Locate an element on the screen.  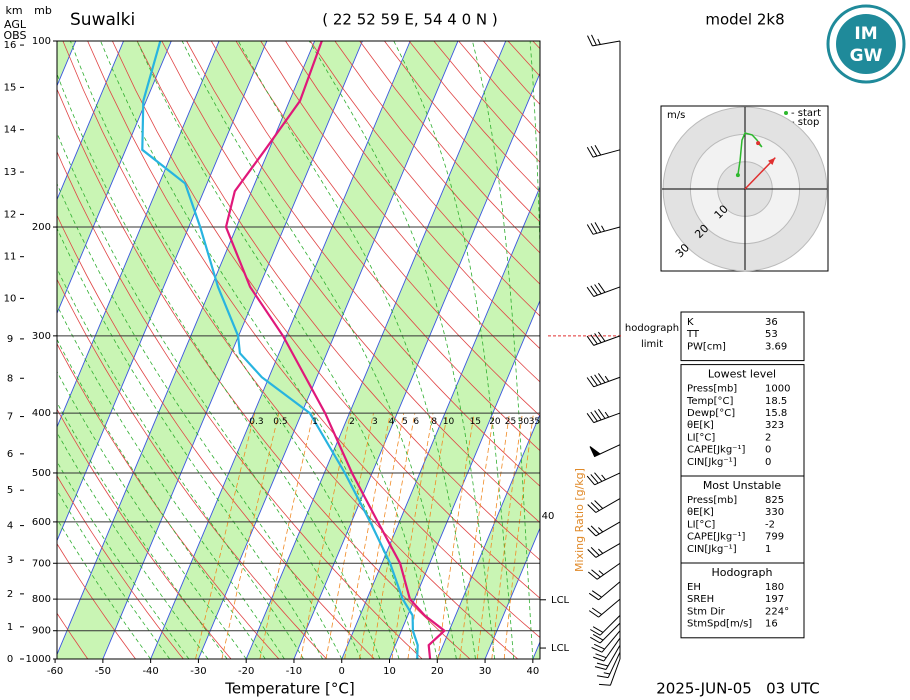
mixing-ratio-label: 6 is located at coordinates (416, 422).